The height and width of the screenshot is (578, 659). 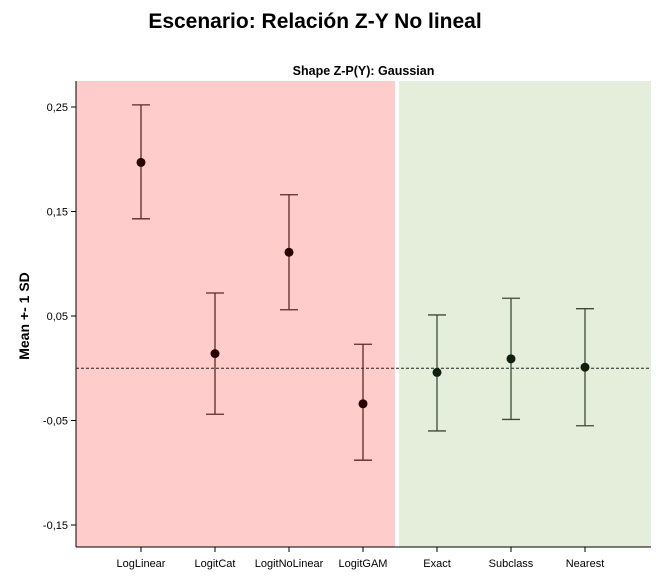 What do you see at coordinates (363, 71) in the screenshot?
I see `plot-subtitle: Shape Z-P(Y): Gaussian` at bounding box center [363, 71].